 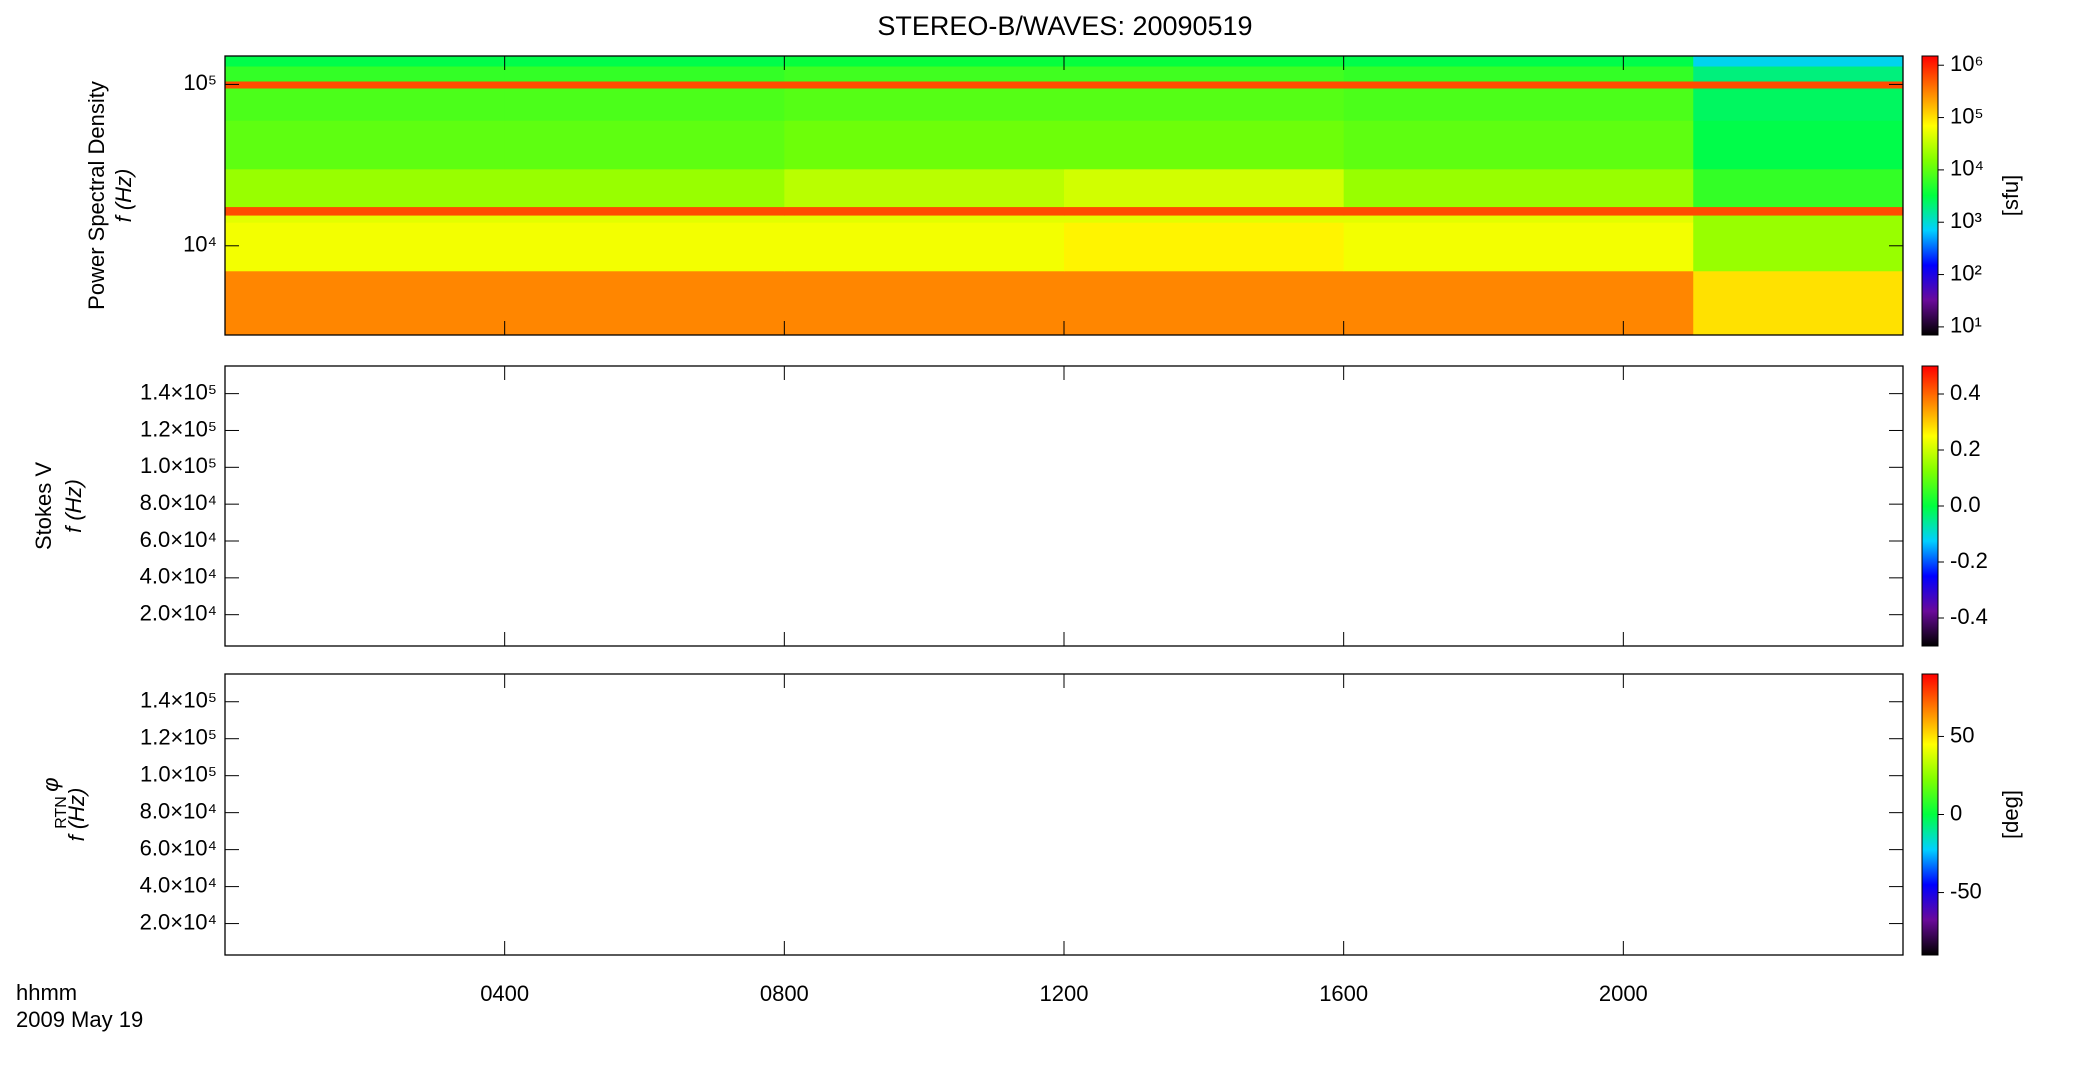 I want to click on colorbar-tick-label: 0.0, so click(x=1965, y=504).